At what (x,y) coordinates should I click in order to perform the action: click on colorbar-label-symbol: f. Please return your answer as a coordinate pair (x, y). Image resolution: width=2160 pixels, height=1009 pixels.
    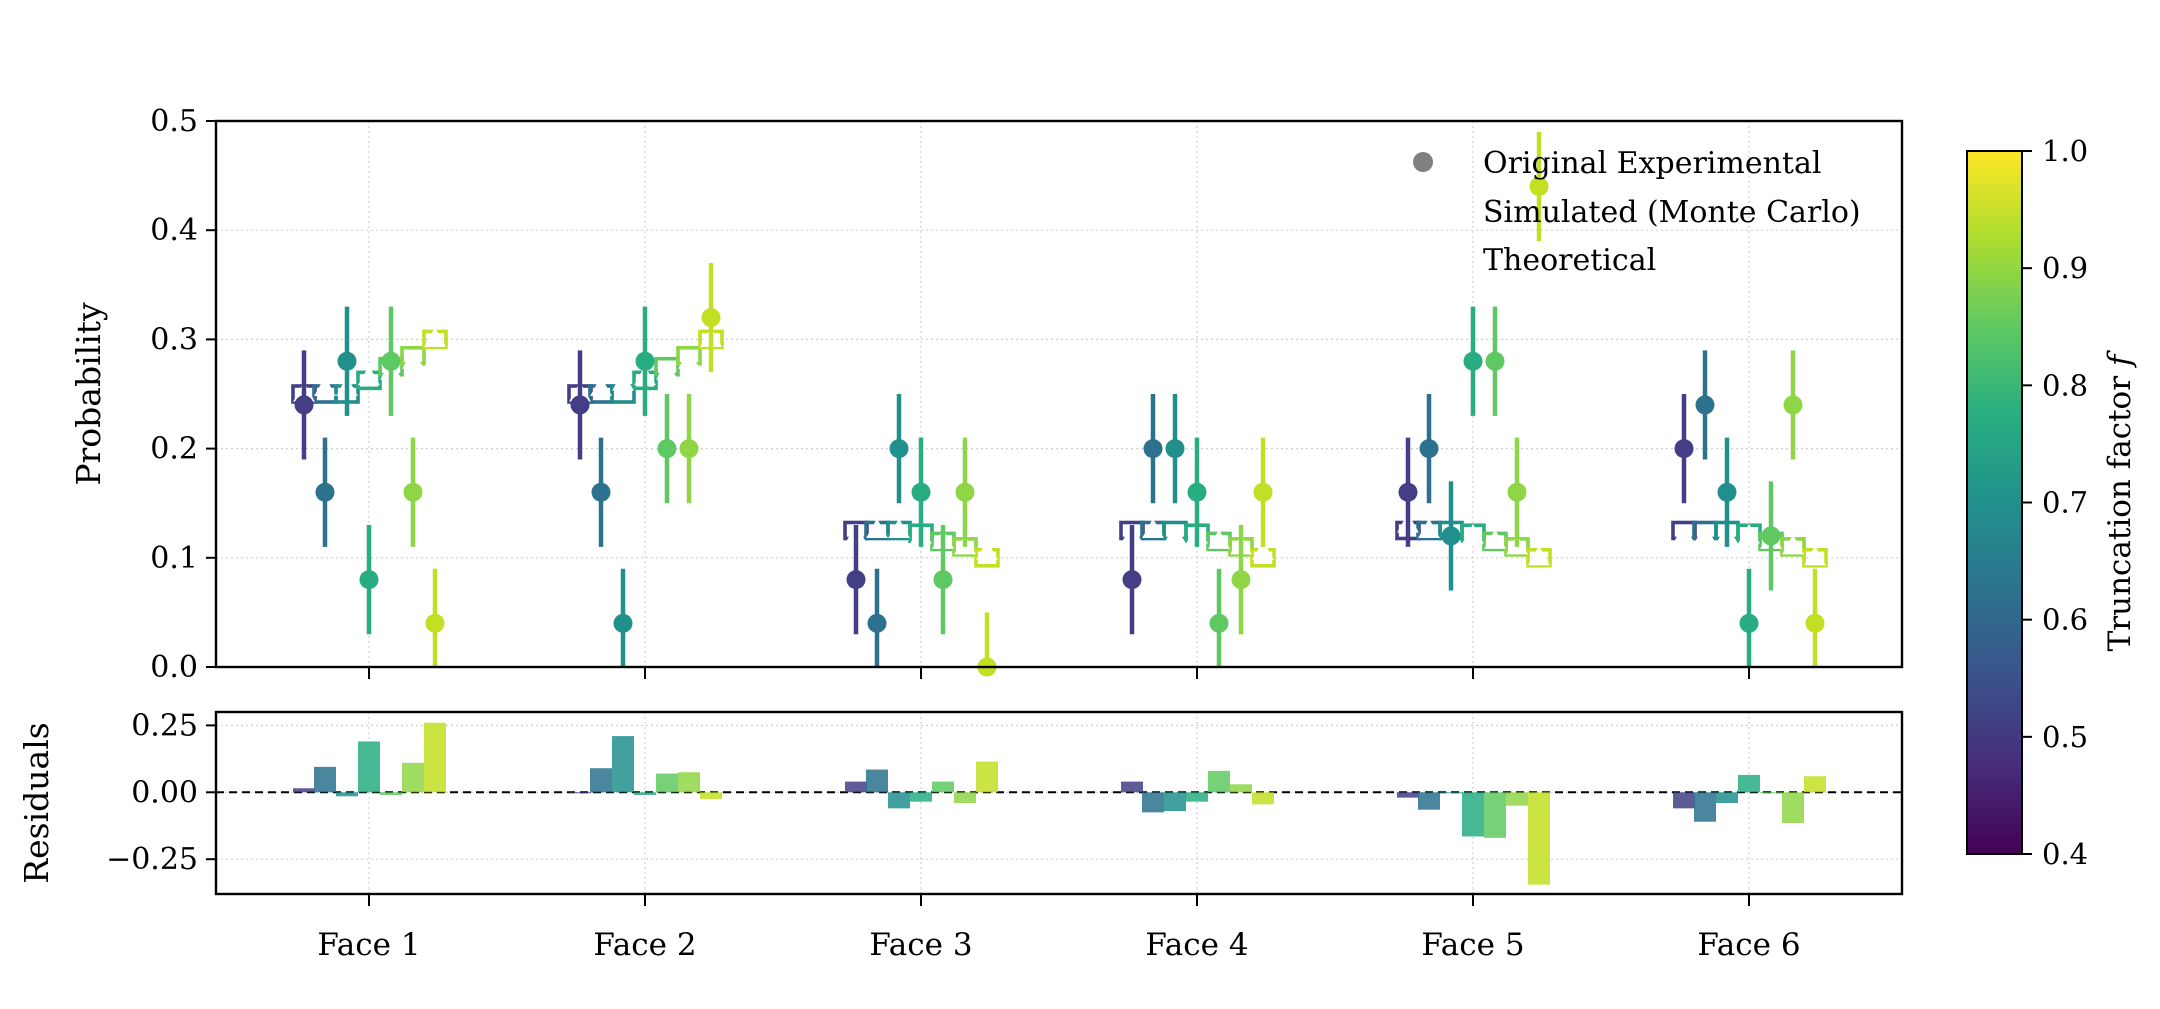
    Looking at the image, I should click on (2120, 358).